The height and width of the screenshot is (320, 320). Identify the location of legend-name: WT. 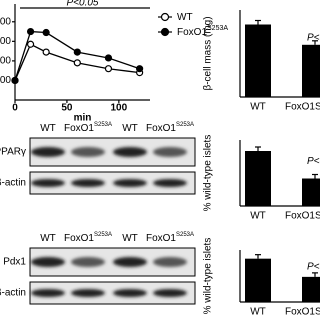
(185, 17).